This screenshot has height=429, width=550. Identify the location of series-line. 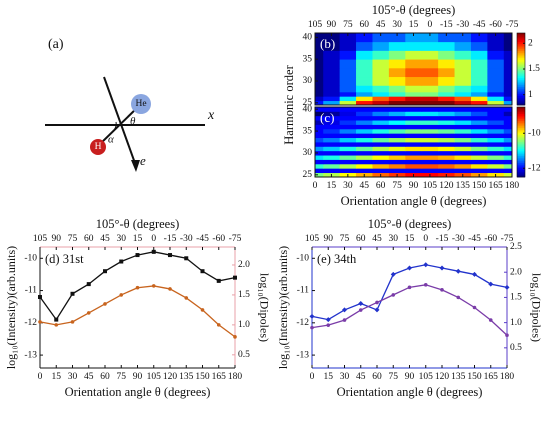
(137, 311).